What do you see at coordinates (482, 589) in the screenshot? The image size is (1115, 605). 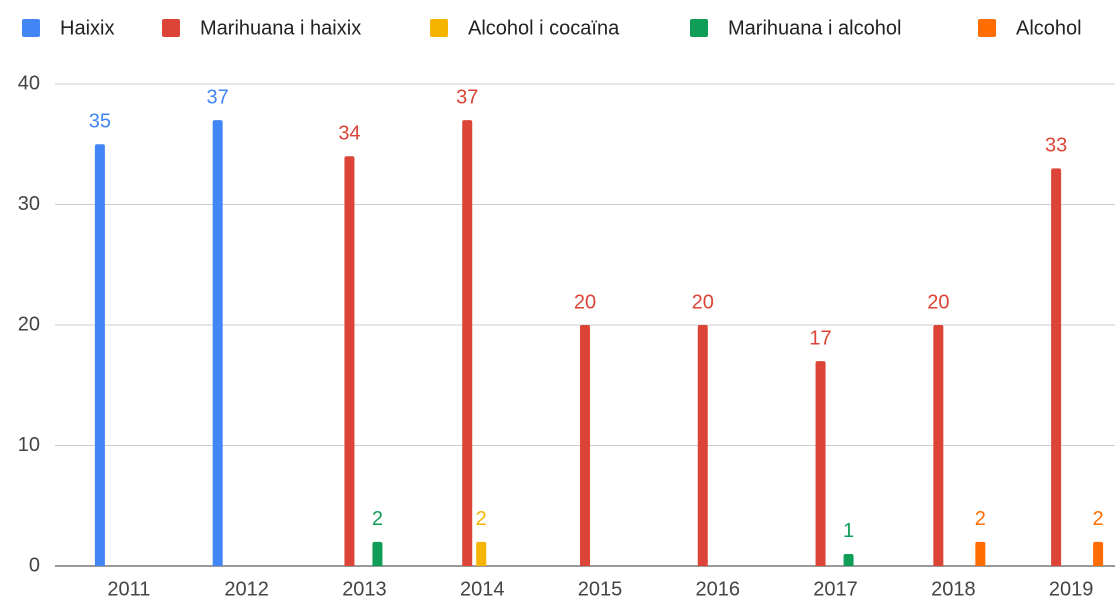 I see `x-tick-label: 2014` at bounding box center [482, 589].